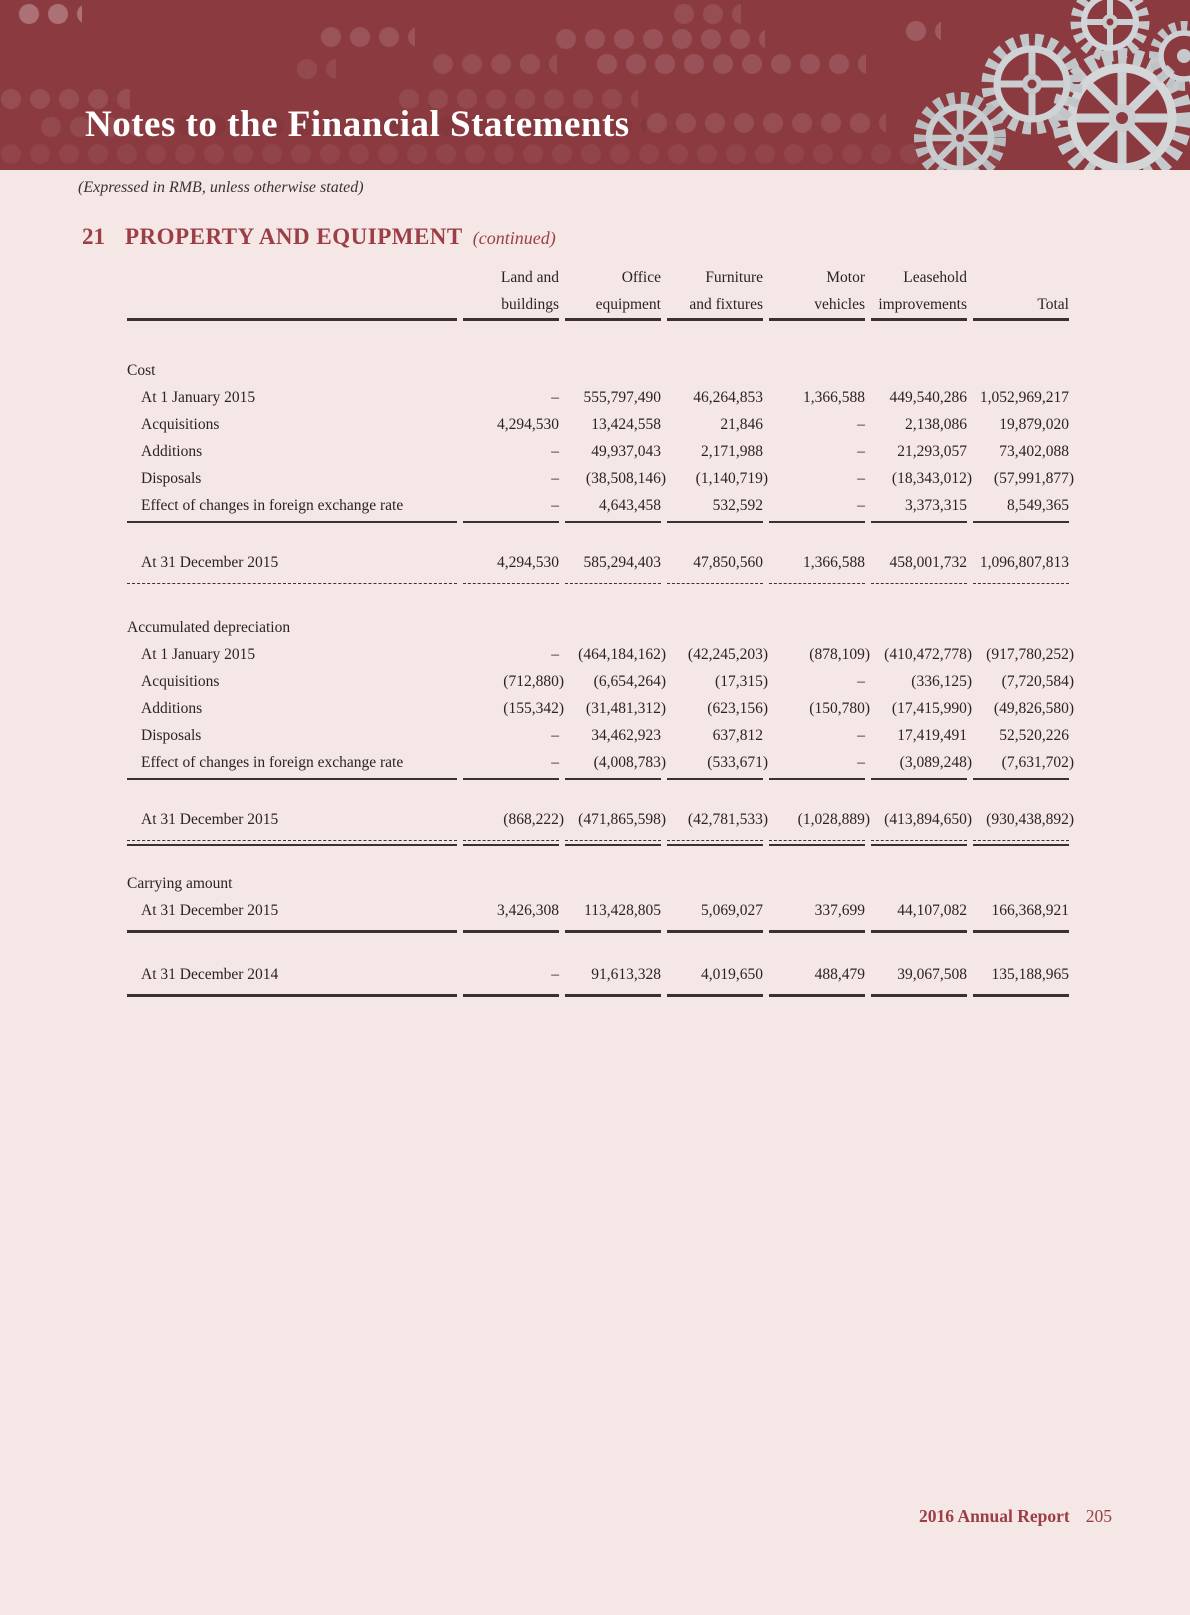 The image size is (1190, 1615). Describe the element at coordinates (628, 304) in the screenshot. I see `column-header-line2: equipment` at that location.